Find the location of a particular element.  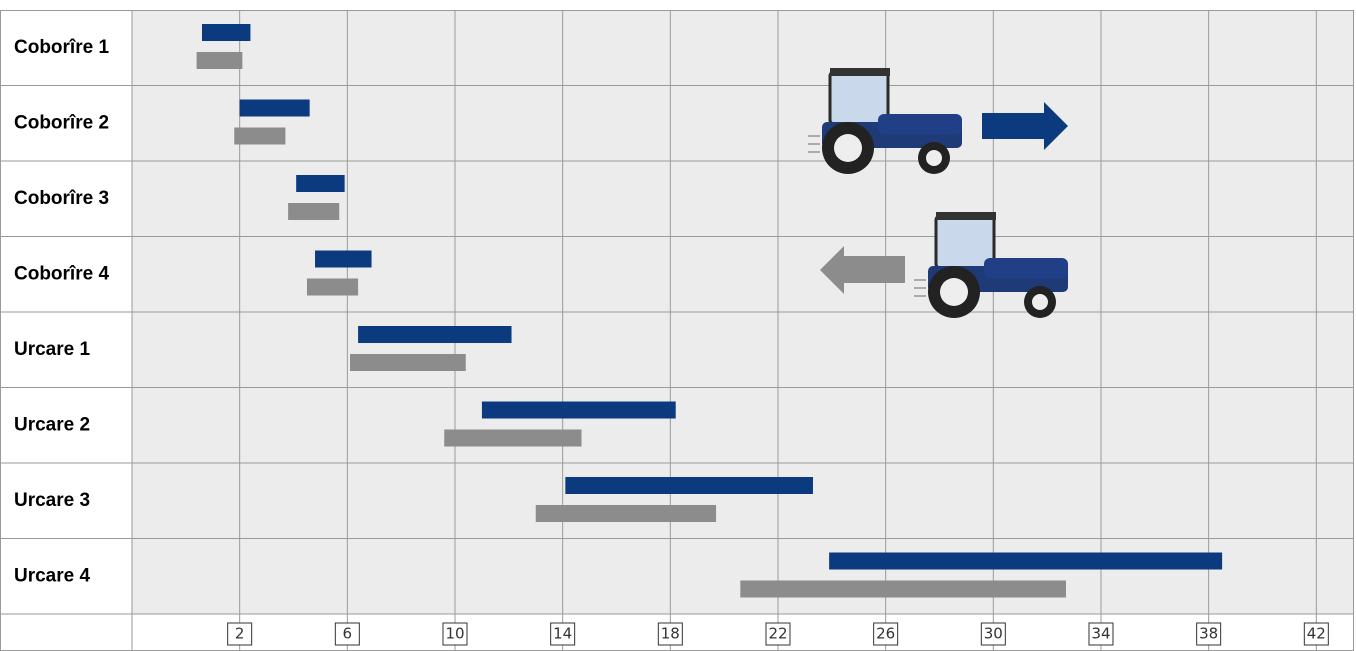

category-label: Coborîre 1 is located at coordinates (61, 47).